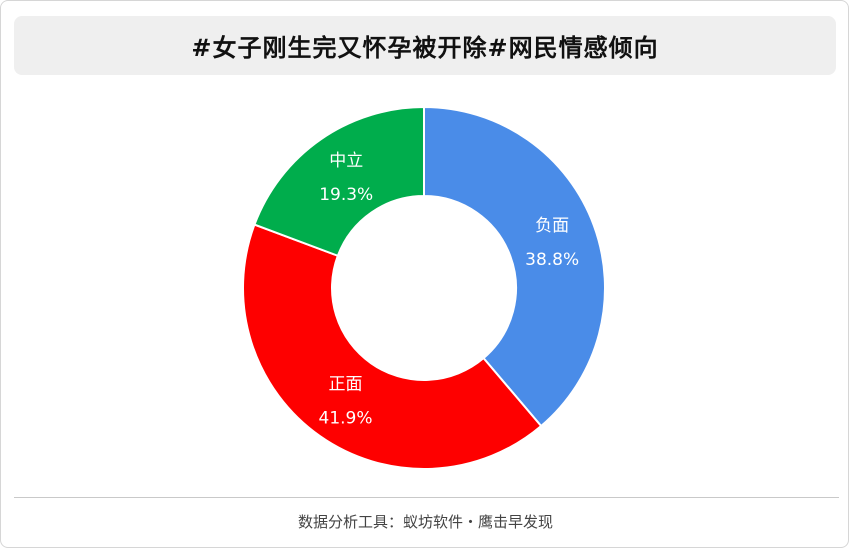  Describe the element at coordinates (346, 195) in the screenshot. I see `slice-value-3: 19.3%` at that location.